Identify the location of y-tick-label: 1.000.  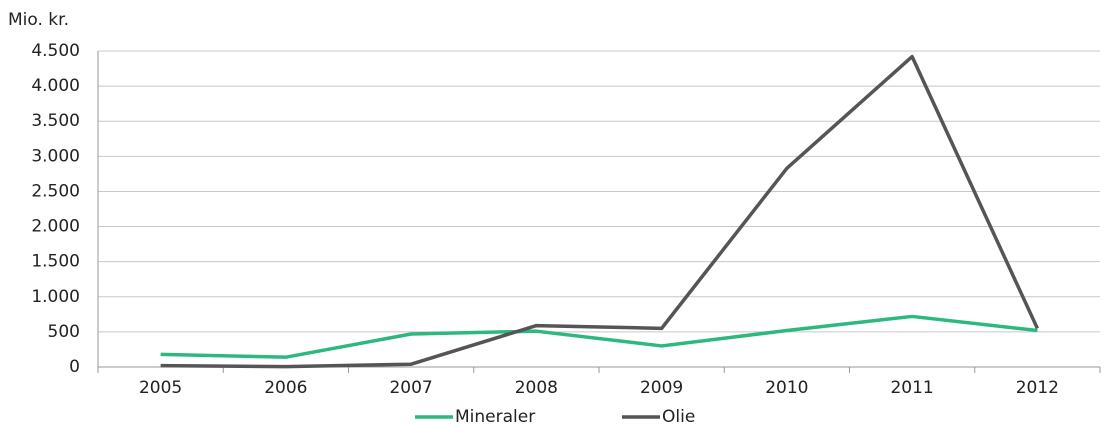
(55, 297).